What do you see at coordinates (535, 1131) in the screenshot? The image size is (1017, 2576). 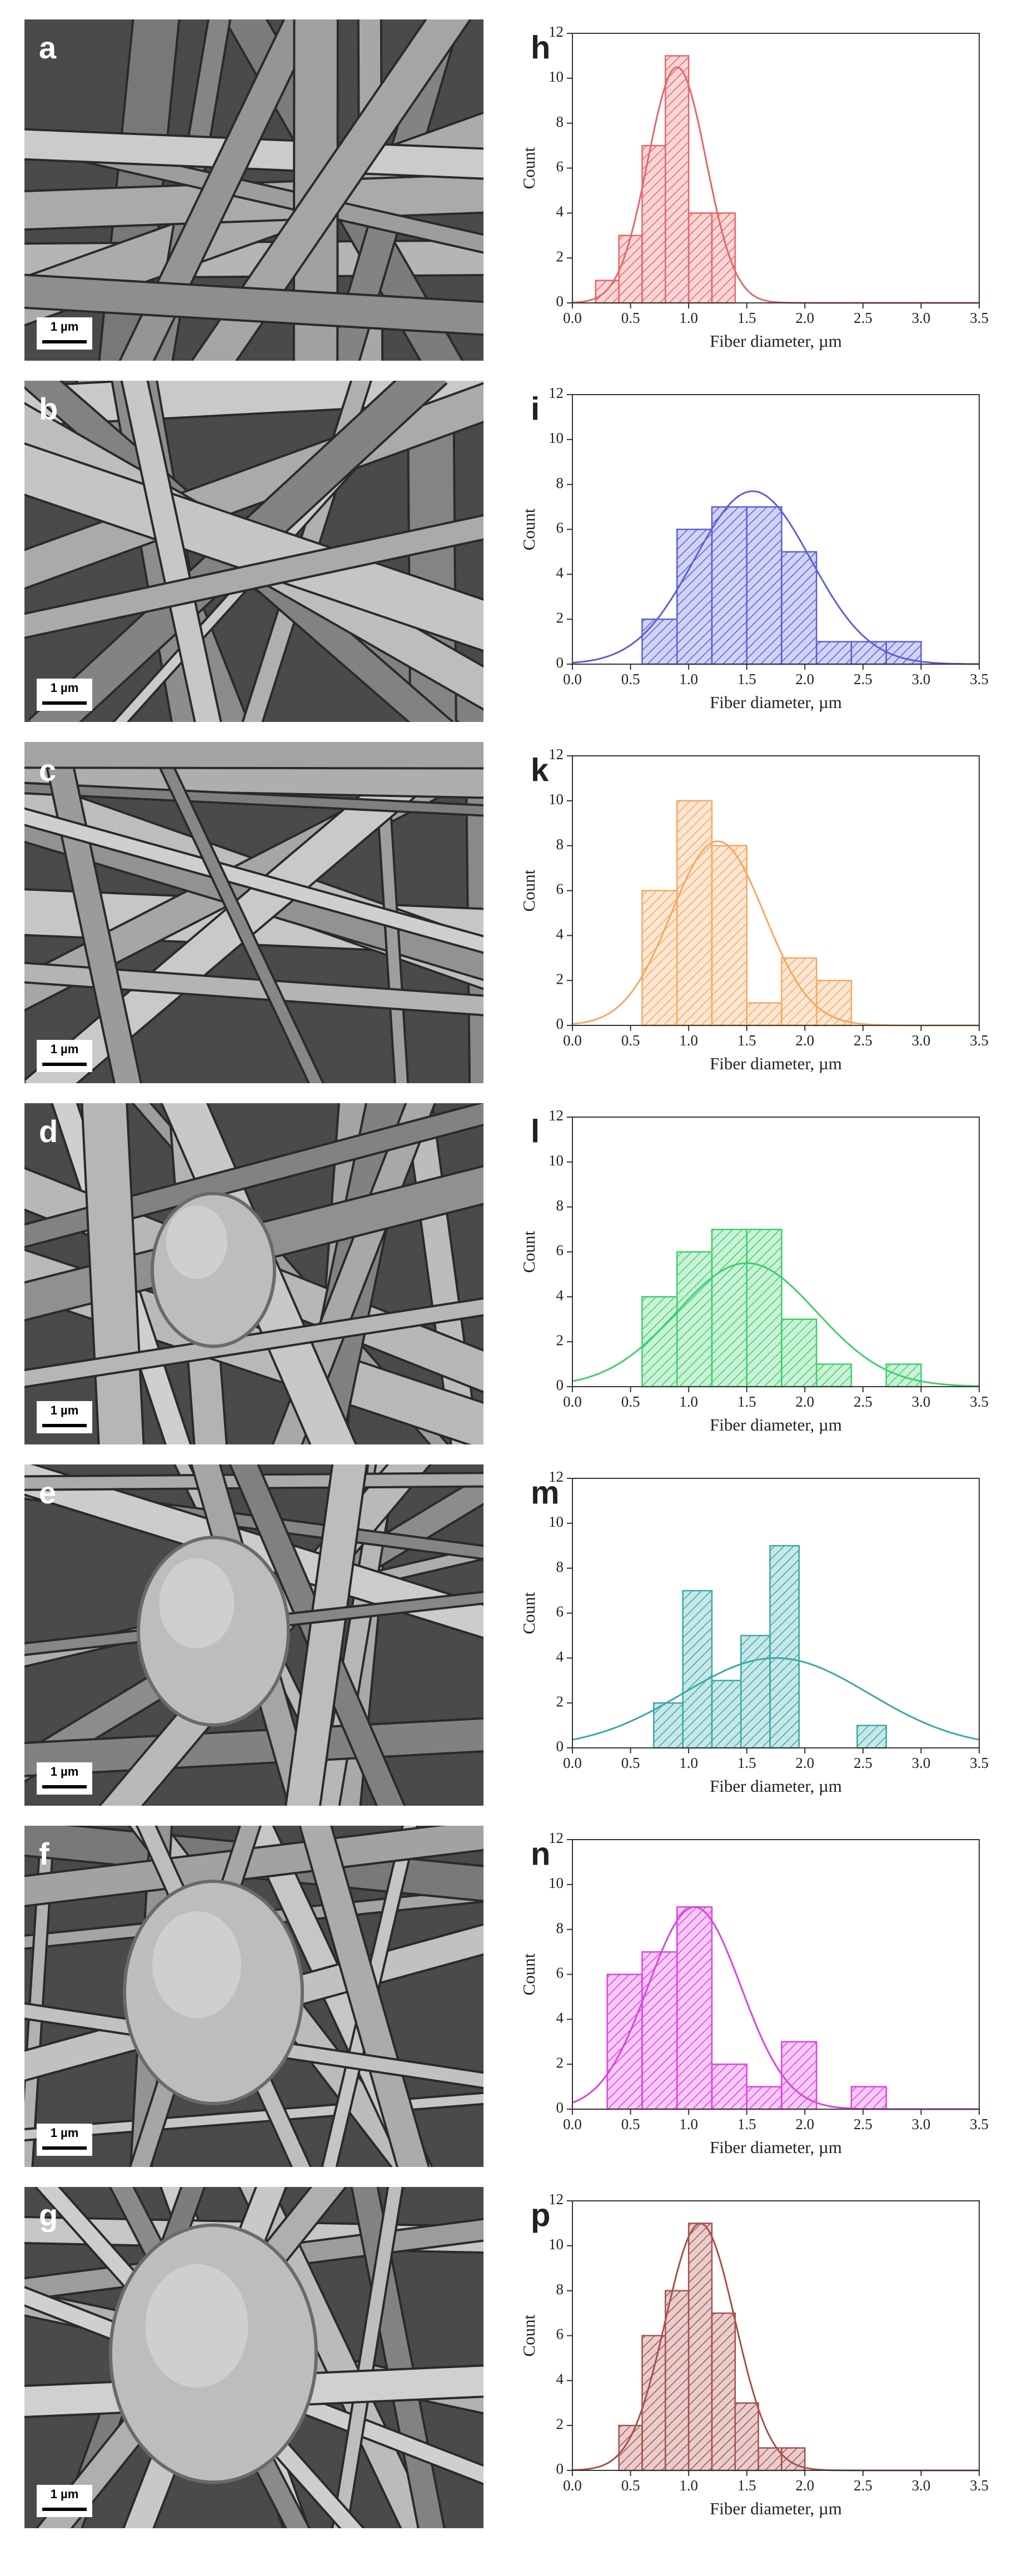 I see `chart-letter: l` at bounding box center [535, 1131].